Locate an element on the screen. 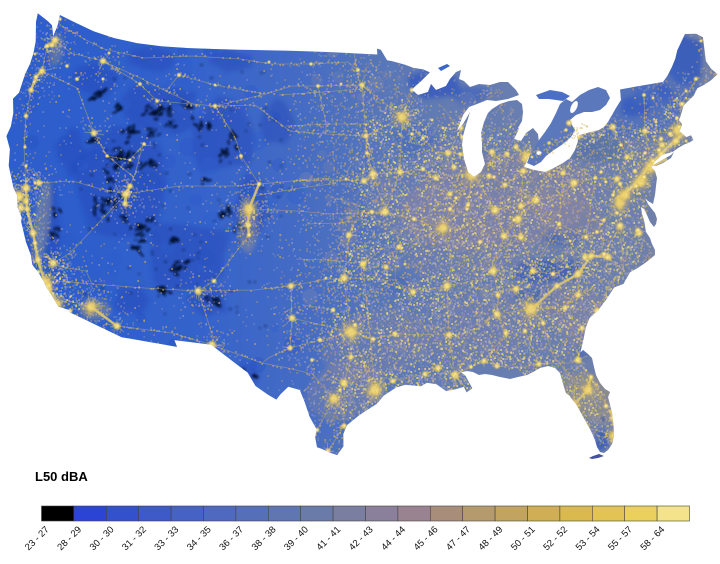  svg-text: 48 - 49 is located at coordinates (491, 538).